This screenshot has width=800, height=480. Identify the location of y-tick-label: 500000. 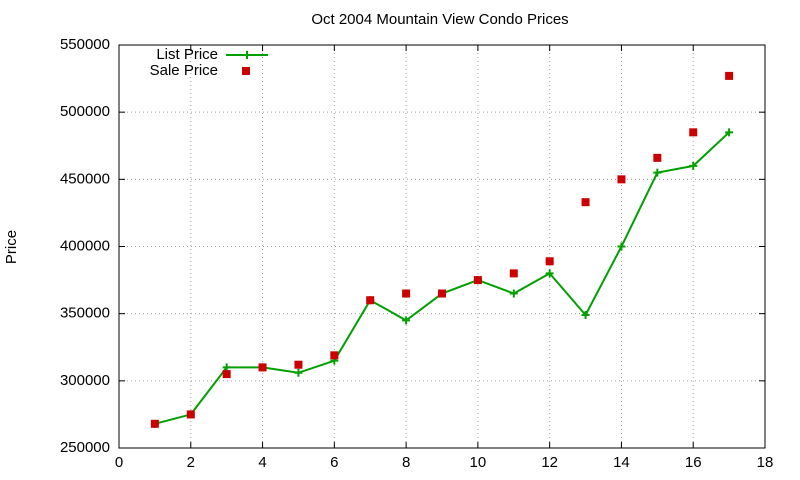
(85, 111).